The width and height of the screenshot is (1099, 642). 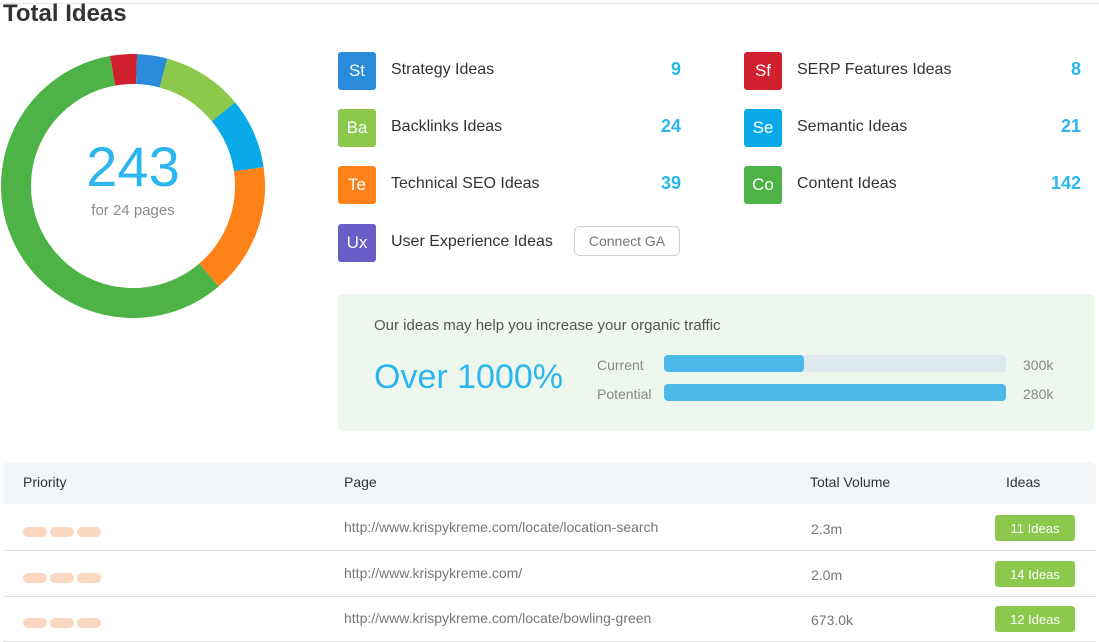 I want to click on legend-label: Strategy Ideas, so click(x=443, y=69).